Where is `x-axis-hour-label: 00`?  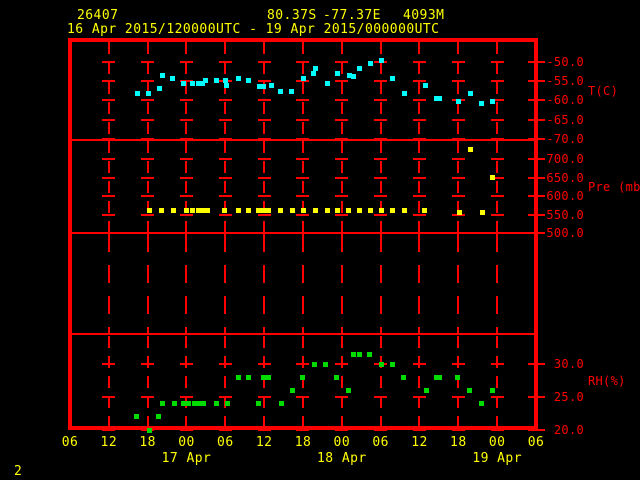 x-axis-hour-label: 00 is located at coordinates (186, 442).